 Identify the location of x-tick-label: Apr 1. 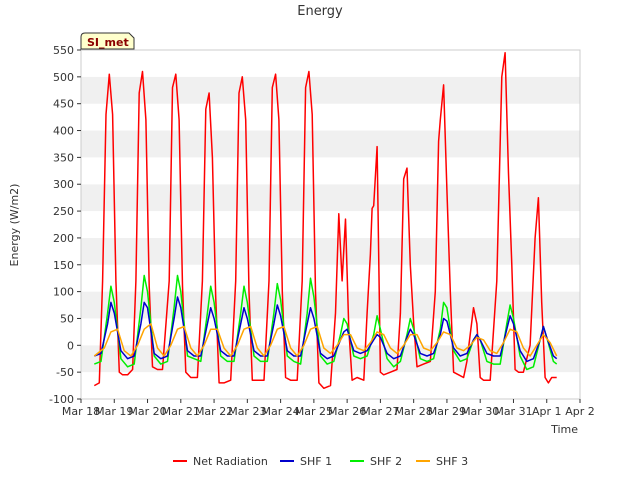
(547, 411).